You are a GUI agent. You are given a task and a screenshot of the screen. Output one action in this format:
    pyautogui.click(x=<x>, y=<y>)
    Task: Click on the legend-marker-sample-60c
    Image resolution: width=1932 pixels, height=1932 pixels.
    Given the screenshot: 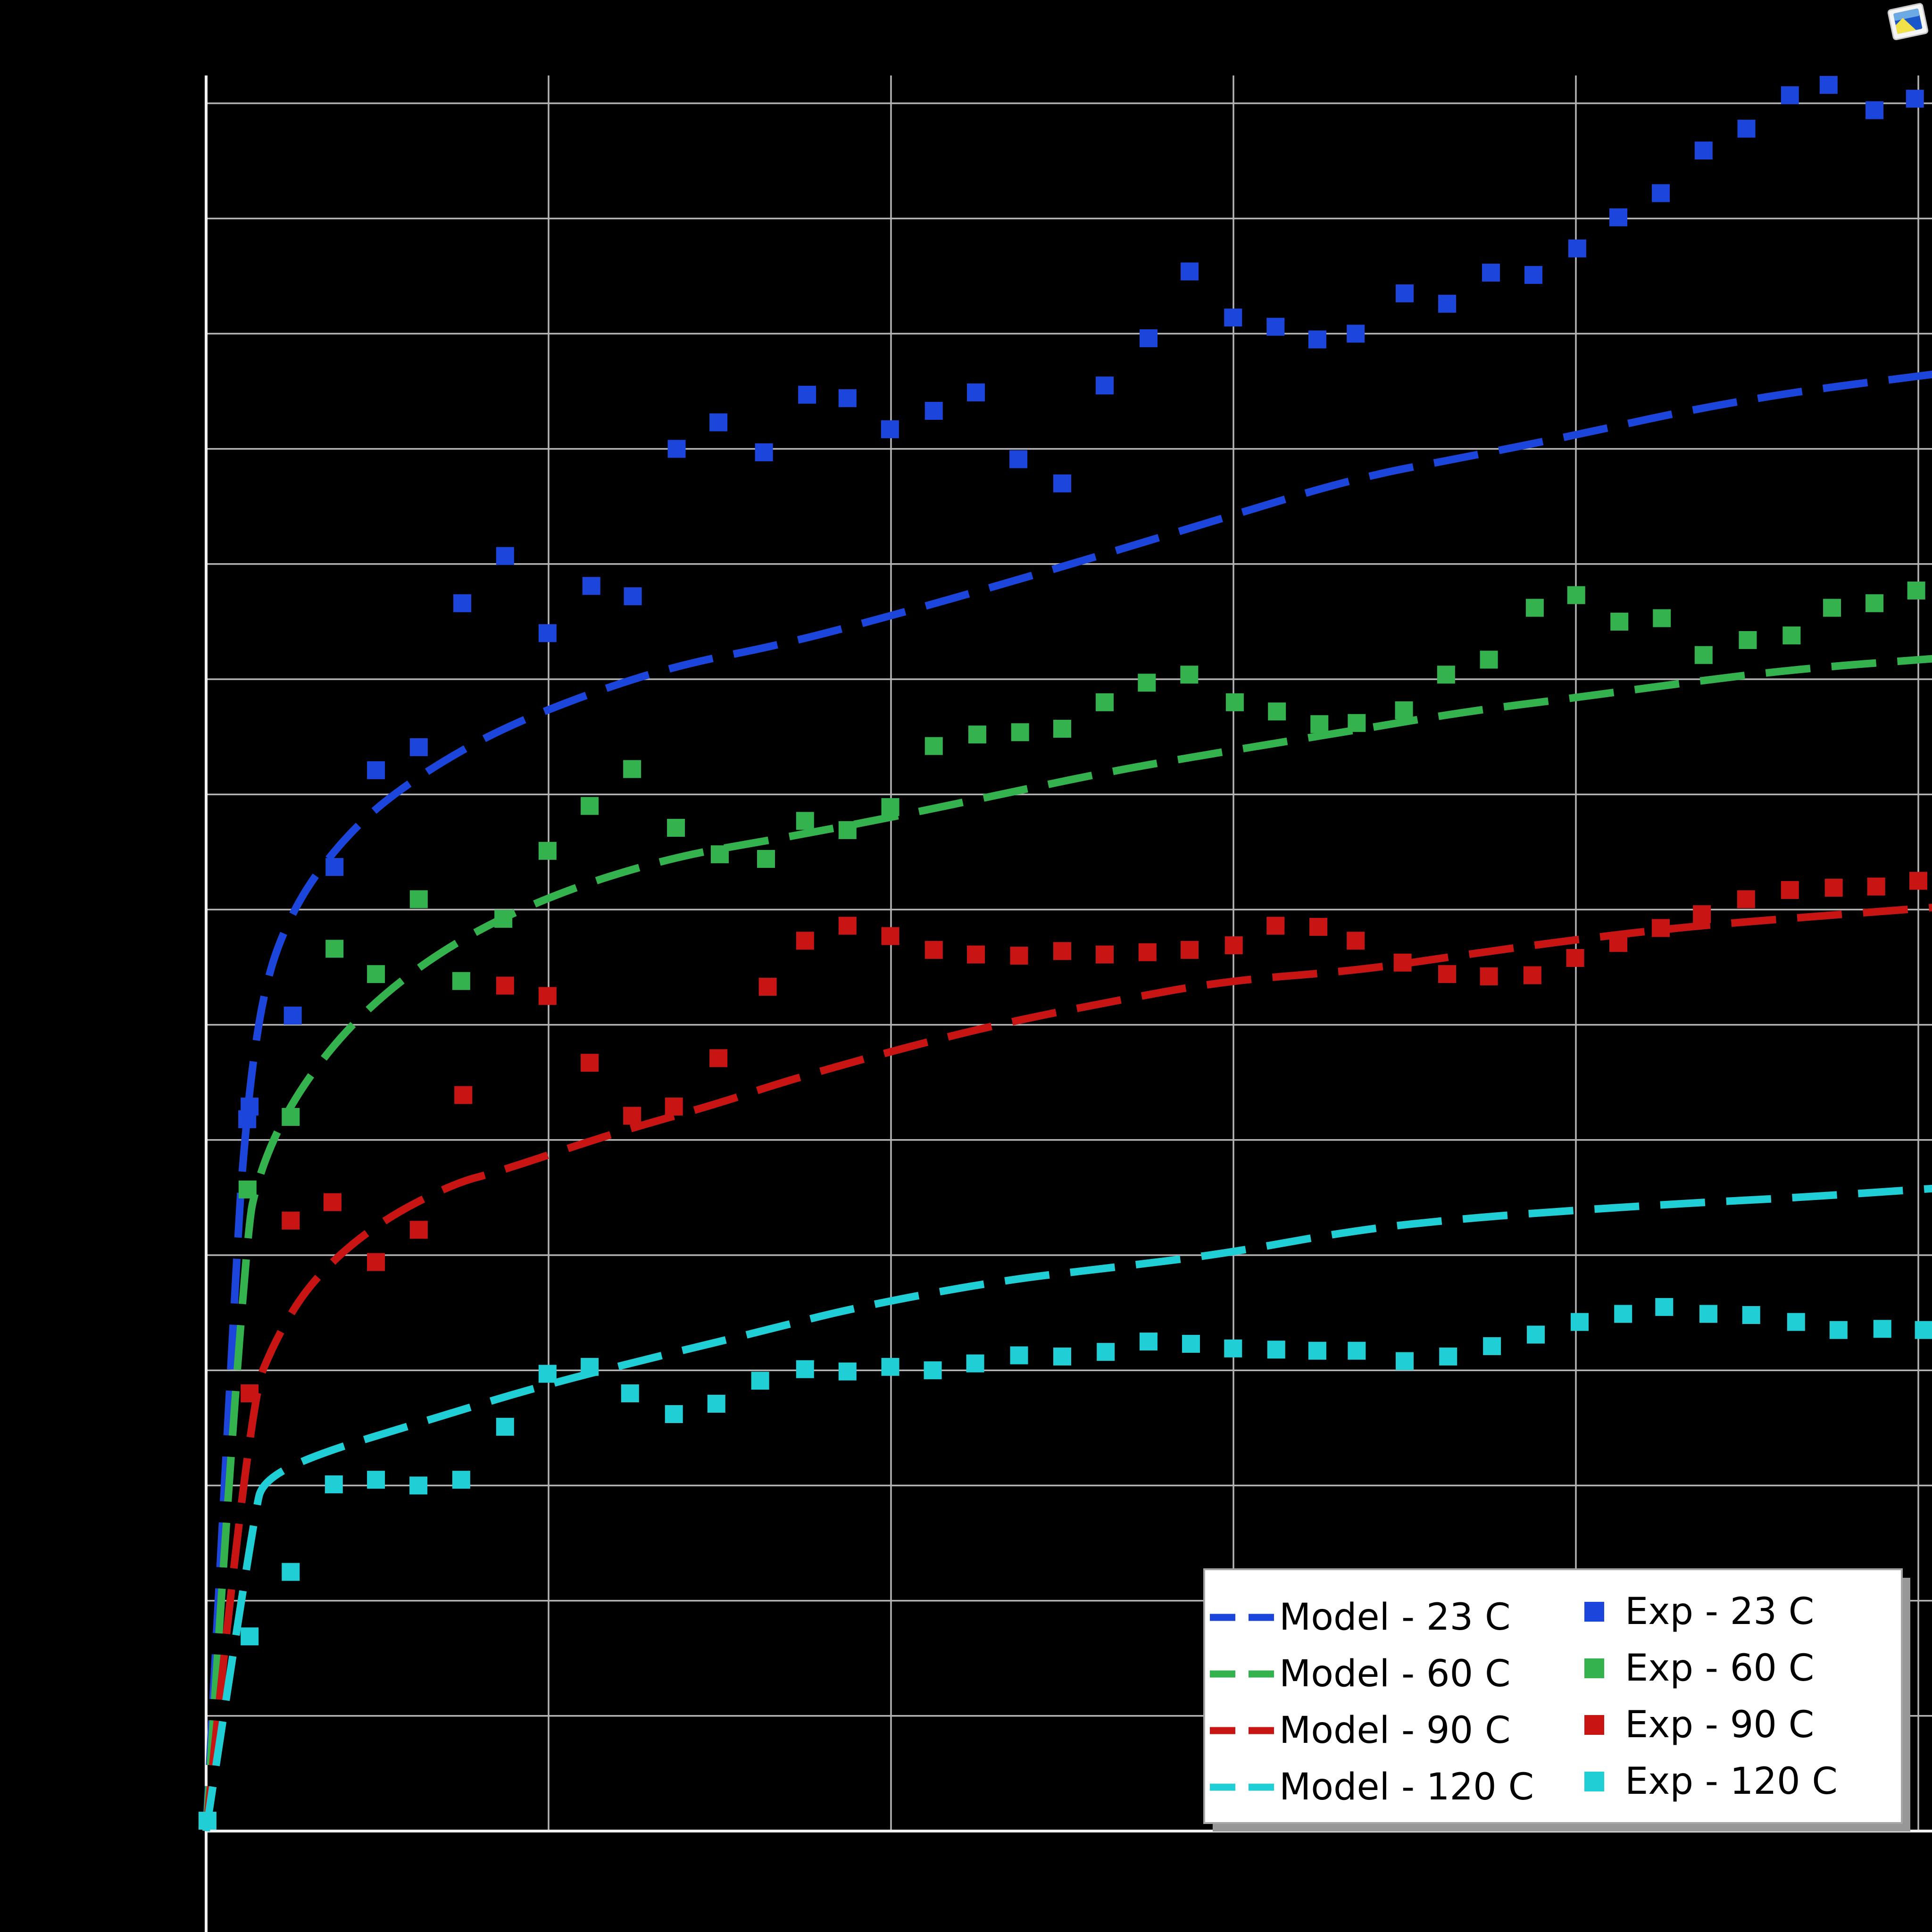 What is the action you would take?
    pyautogui.click(x=1594, y=1668)
    